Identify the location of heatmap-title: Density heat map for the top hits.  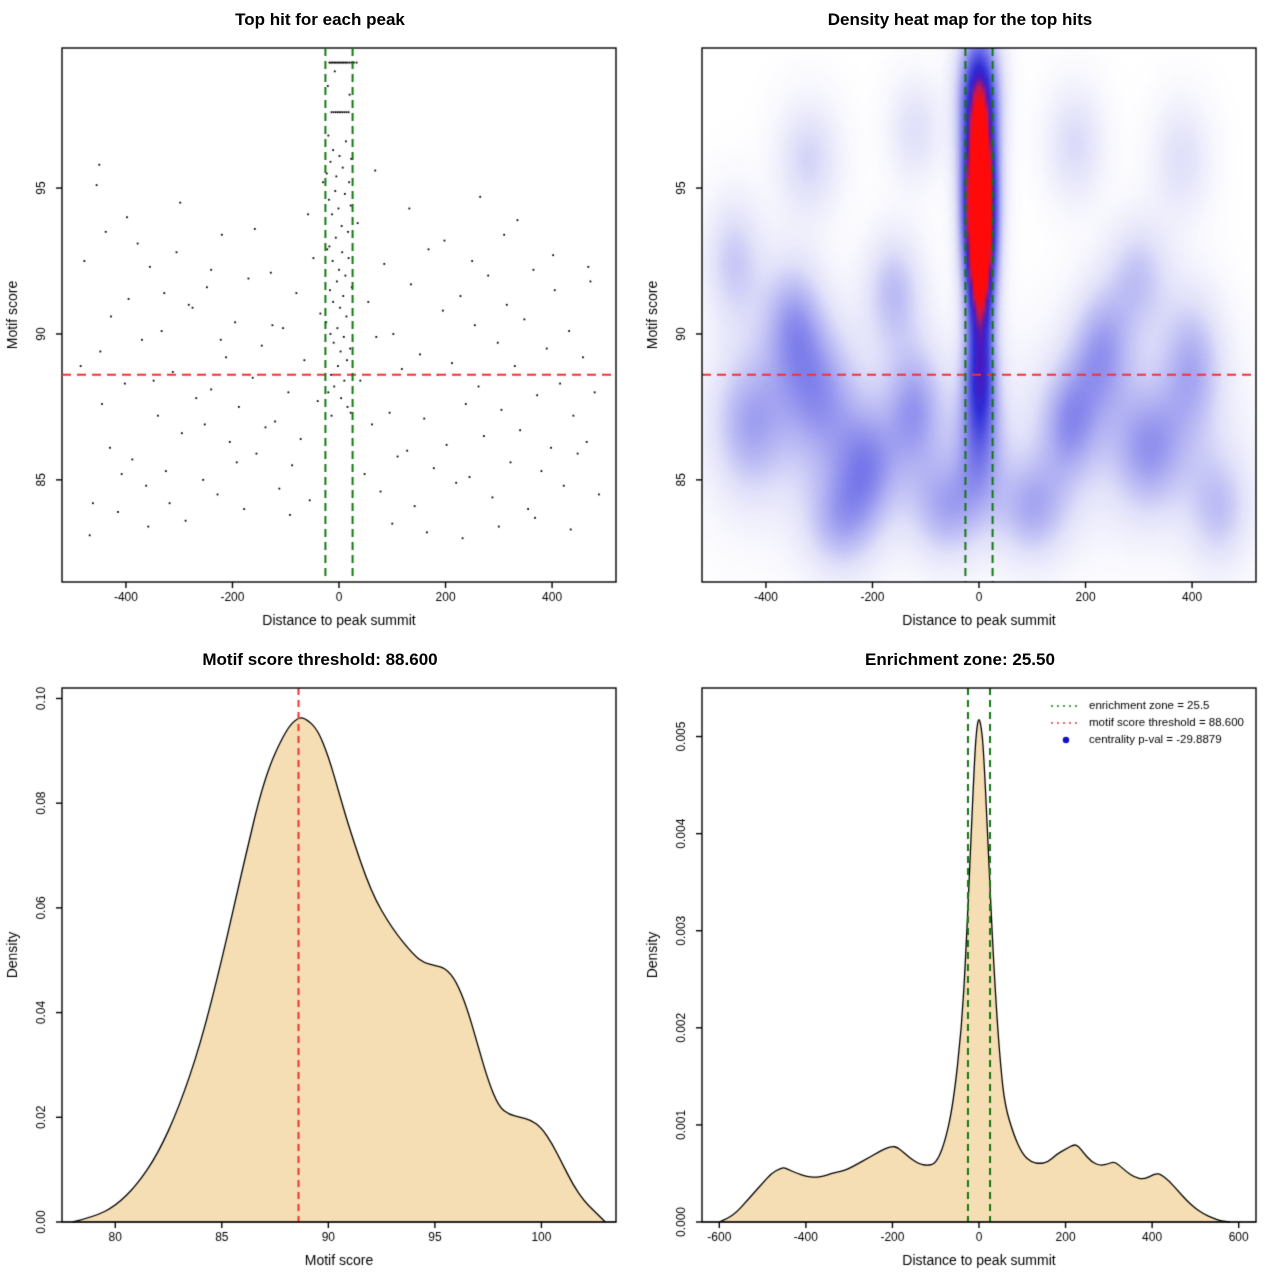
(960, 19).